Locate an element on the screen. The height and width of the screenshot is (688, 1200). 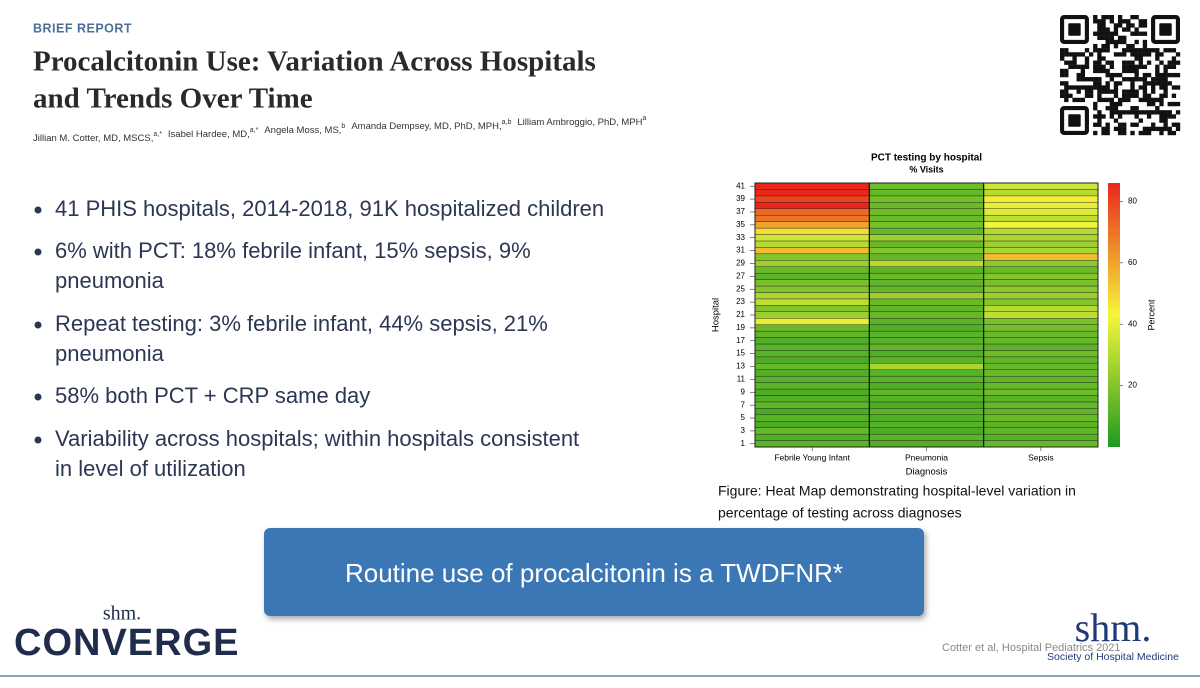
colorbar-tick-label: 80 is located at coordinates (1132, 201).